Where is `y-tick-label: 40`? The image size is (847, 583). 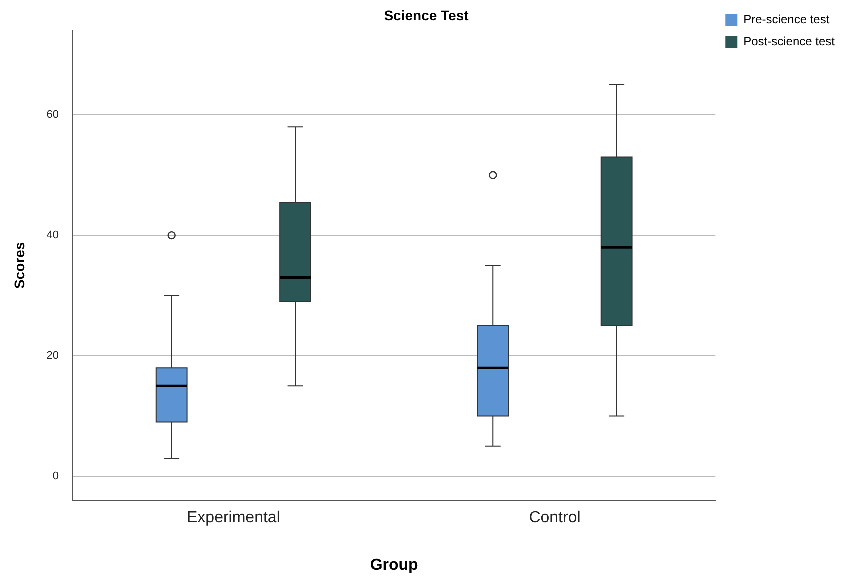
y-tick-label: 40 is located at coordinates (53, 236).